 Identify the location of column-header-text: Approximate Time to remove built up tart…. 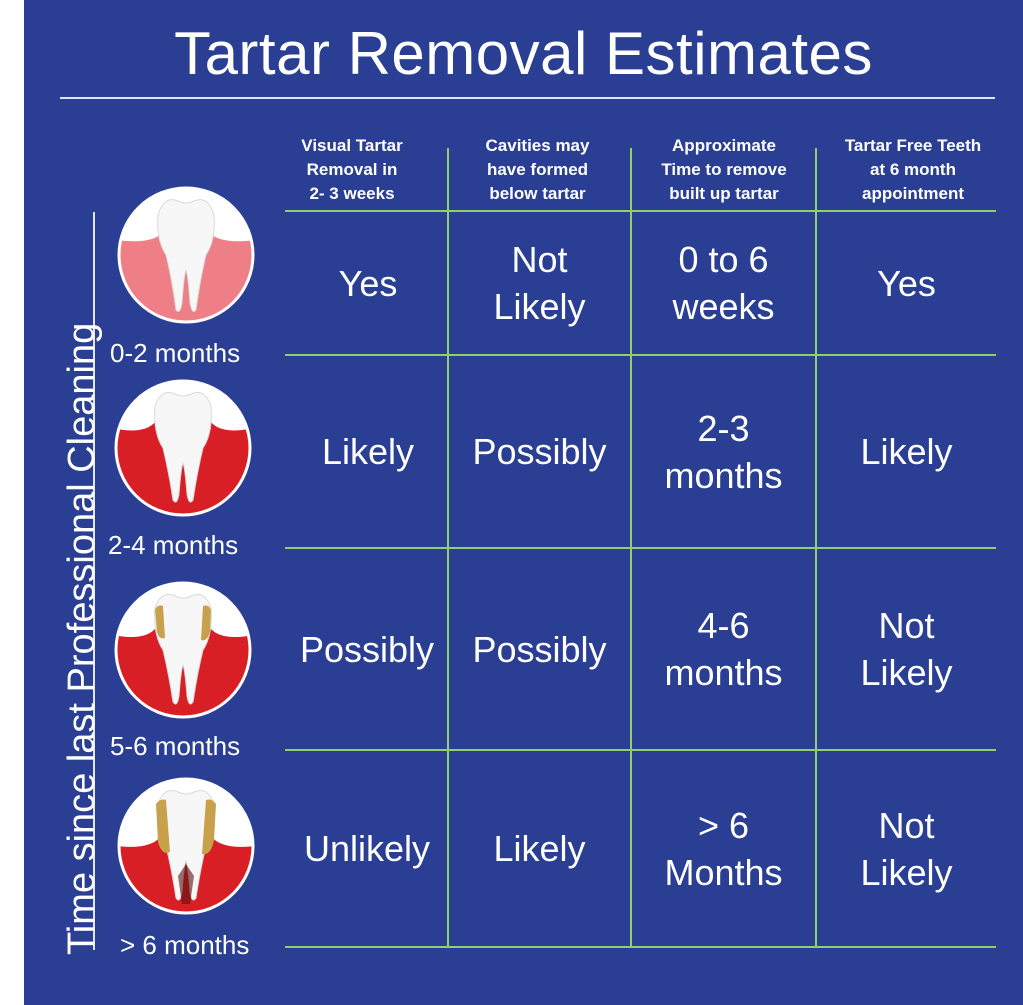
(724, 169).